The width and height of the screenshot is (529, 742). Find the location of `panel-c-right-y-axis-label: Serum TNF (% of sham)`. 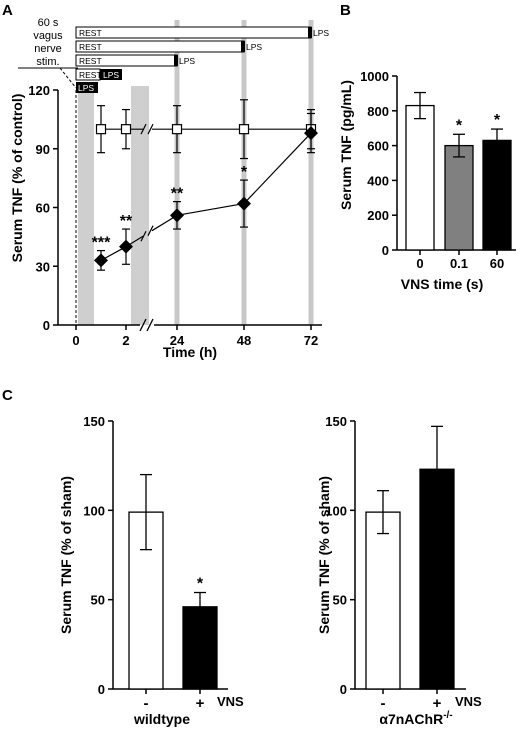

panel-c-right-y-axis-label: Serum TNF (% of sham) is located at coordinates (324, 555).